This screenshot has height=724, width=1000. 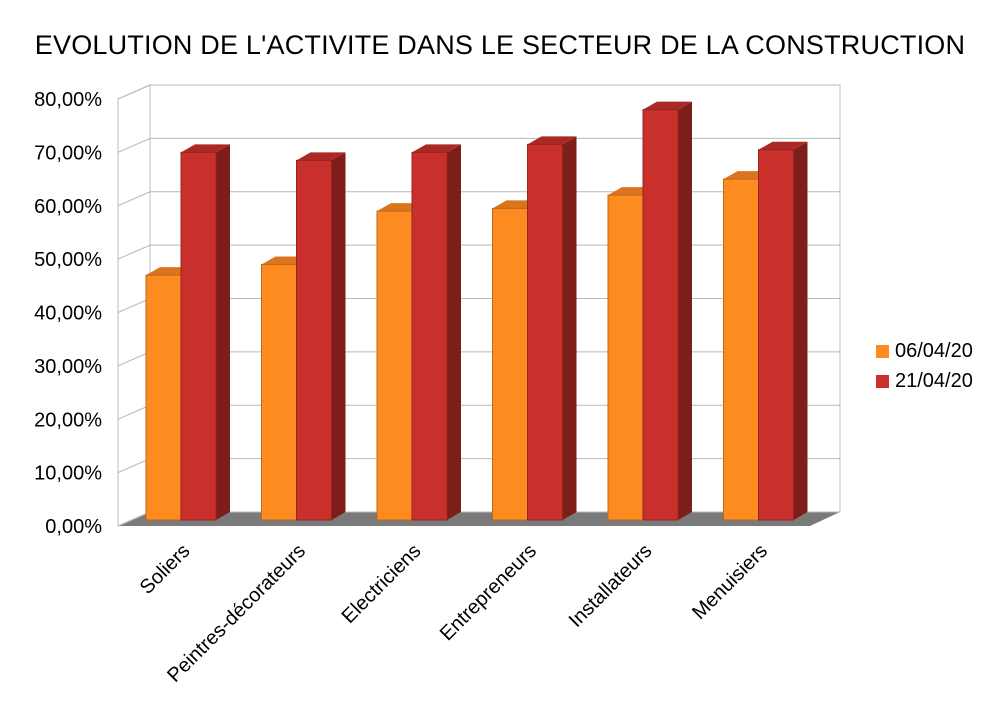 I want to click on x-tick-label: Soliers, so click(x=165, y=569).